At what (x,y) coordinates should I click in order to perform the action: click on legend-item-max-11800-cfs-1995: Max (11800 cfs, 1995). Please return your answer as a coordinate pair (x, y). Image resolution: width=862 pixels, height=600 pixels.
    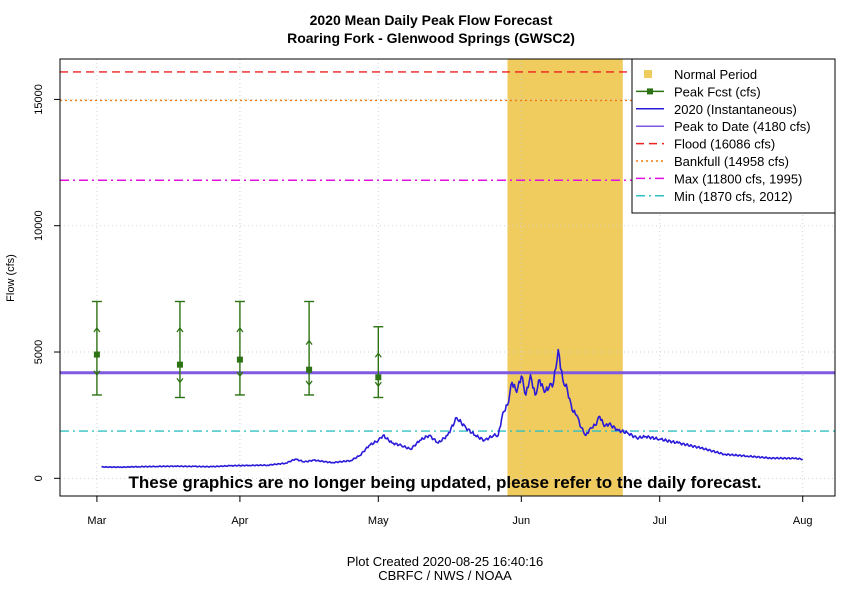
    Looking at the image, I should click on (719, 178).